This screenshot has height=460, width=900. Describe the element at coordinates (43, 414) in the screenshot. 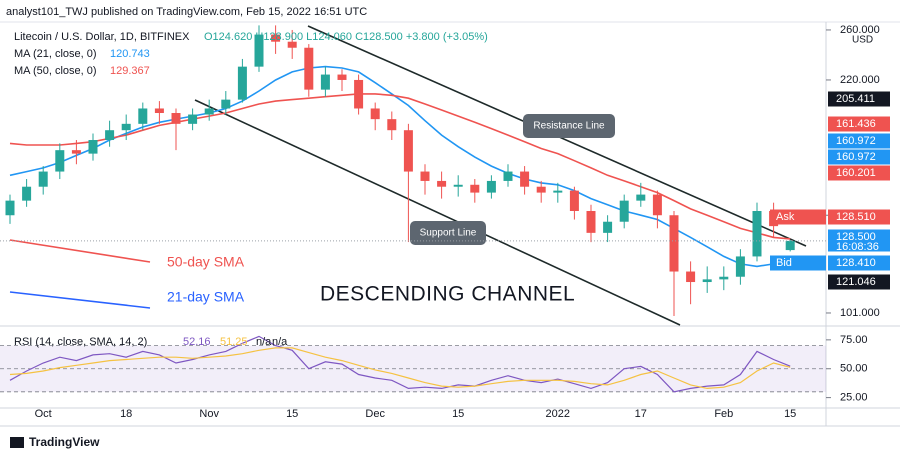

I see `x-tick-label: Oct` at that location.